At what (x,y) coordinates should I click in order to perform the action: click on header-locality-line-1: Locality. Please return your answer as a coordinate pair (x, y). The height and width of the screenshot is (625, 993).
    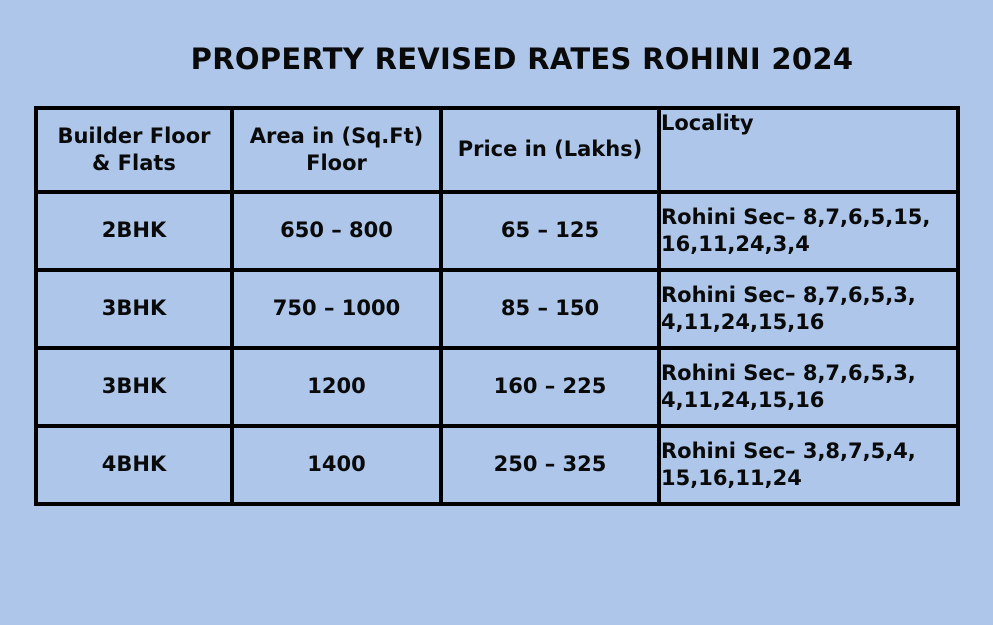
    Looking at the image, I should click on (707, 123).